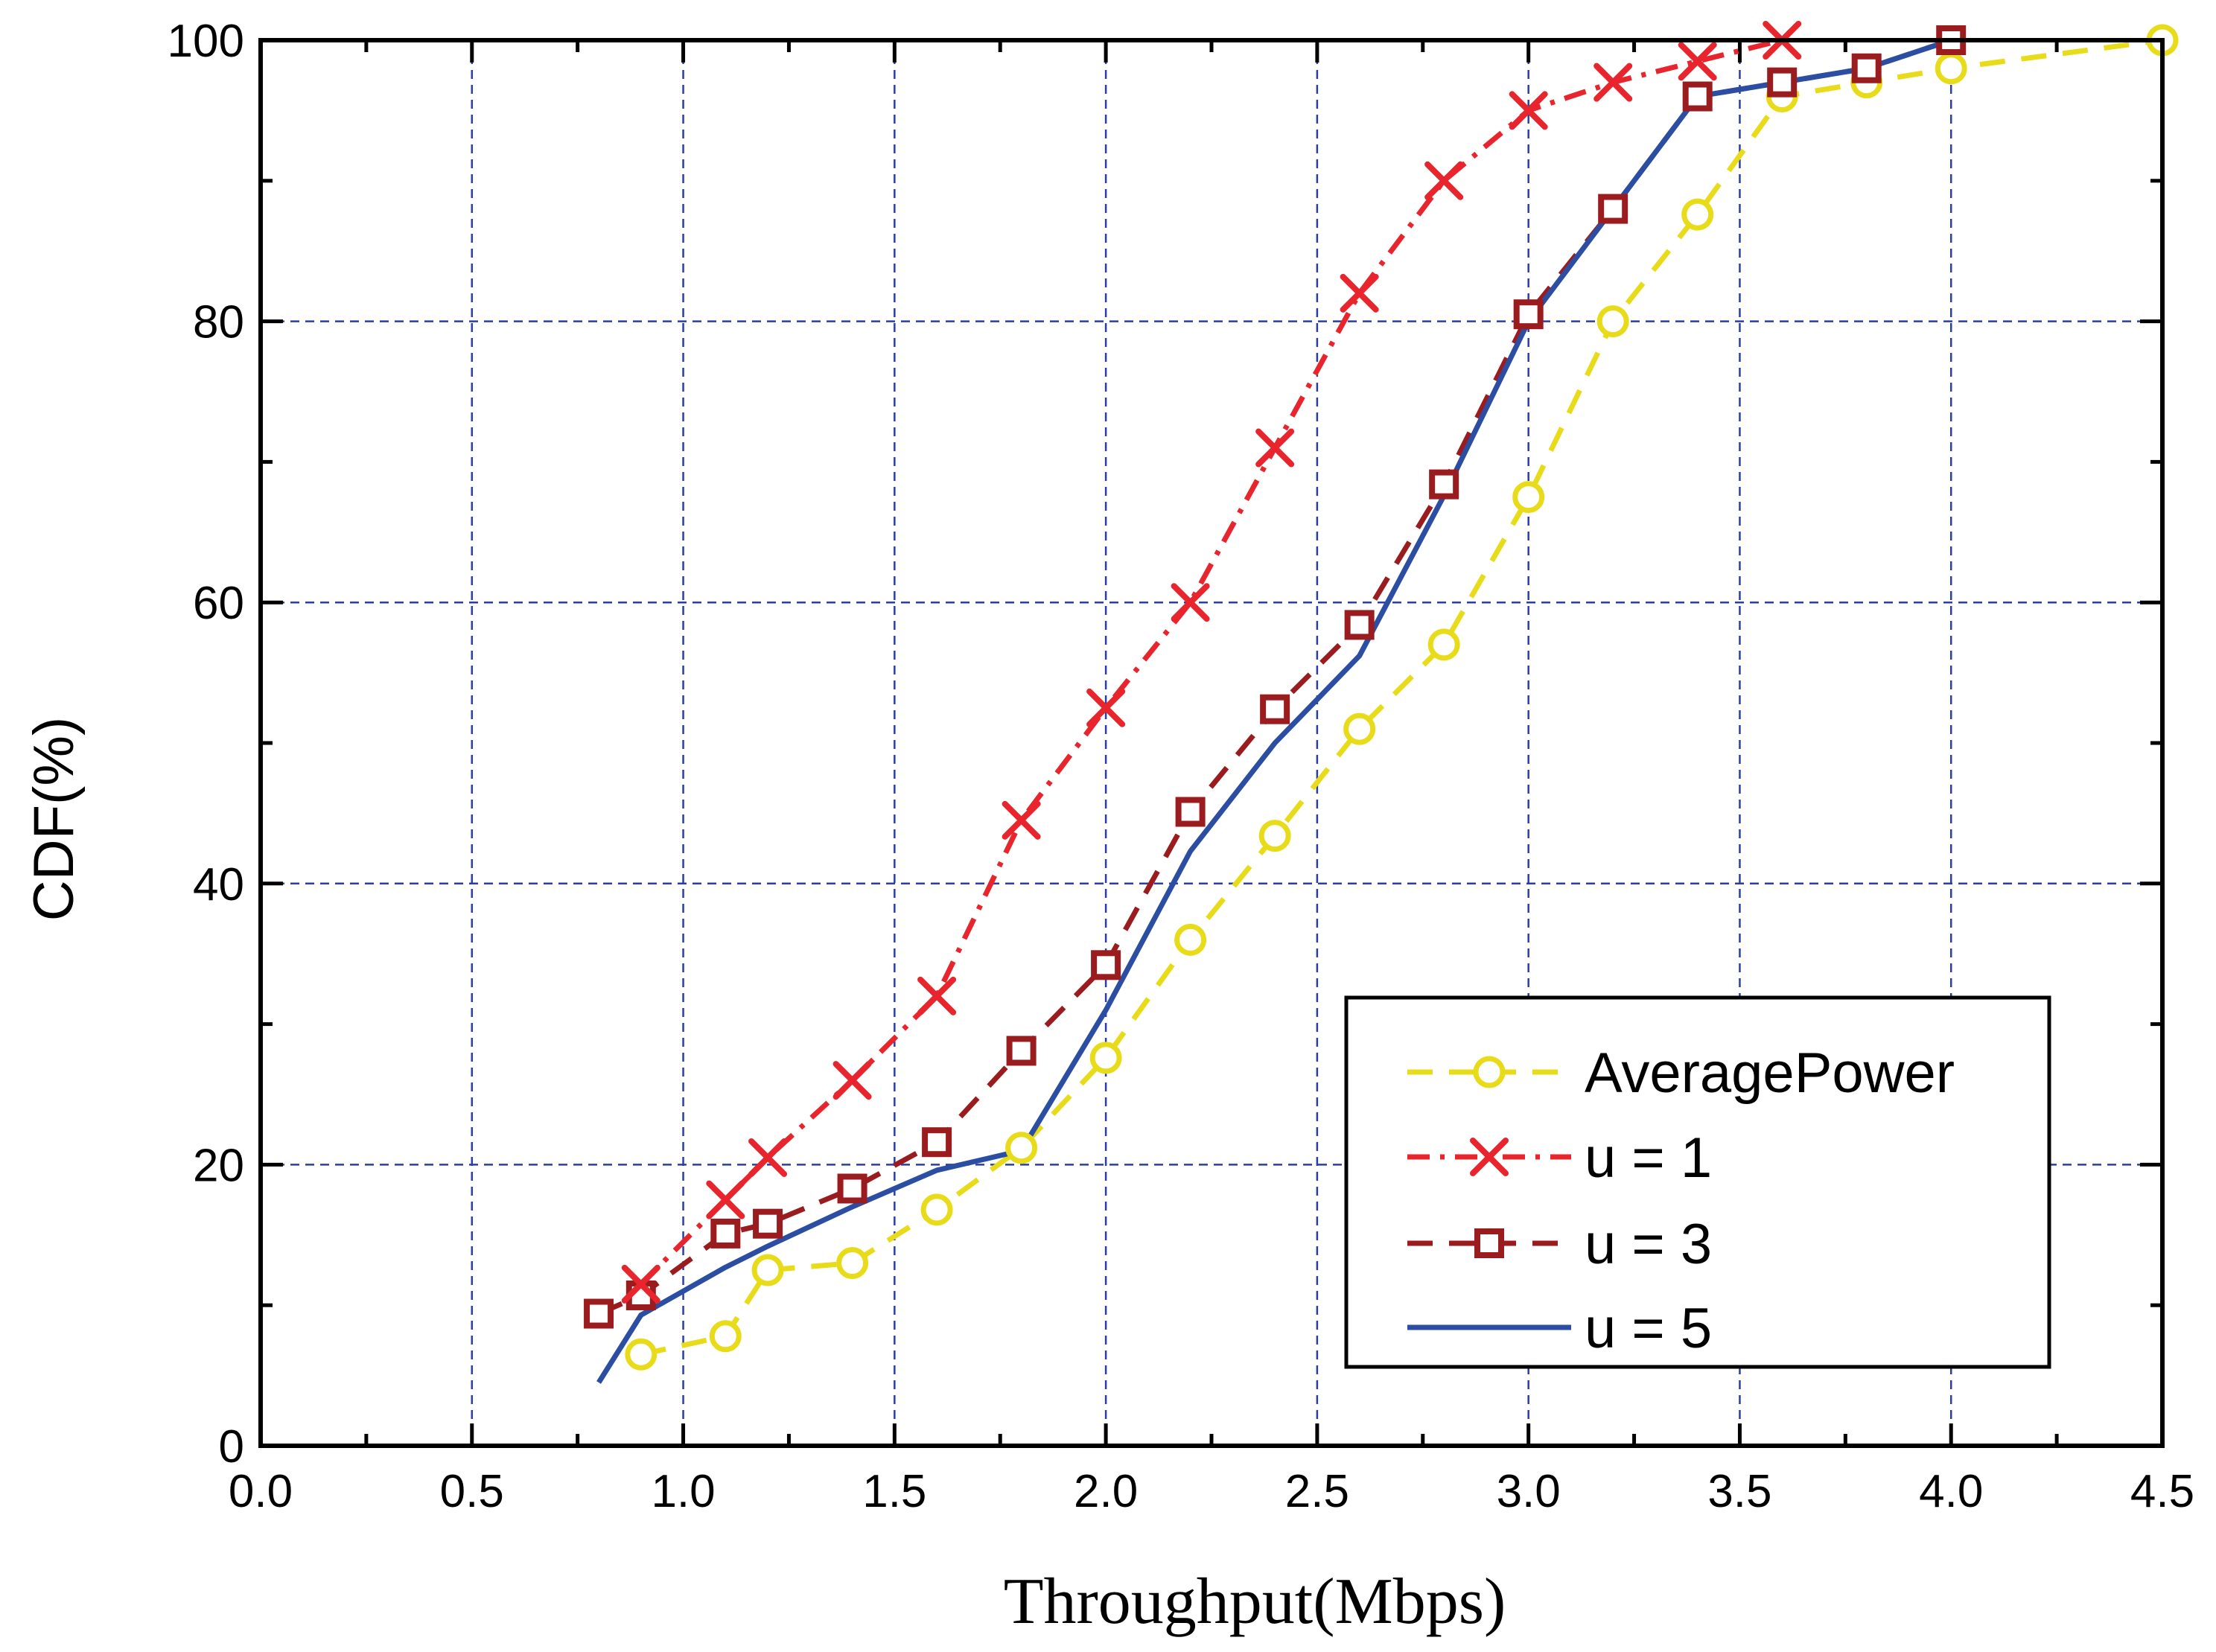  Describe the element at coordinates (1211, 1491) in the screenshot. I see `x-tick-labels: 0.0 0.5 1.0 1.5 2.0 2.5 3.0 3.5 4.0 4.5` at that location.